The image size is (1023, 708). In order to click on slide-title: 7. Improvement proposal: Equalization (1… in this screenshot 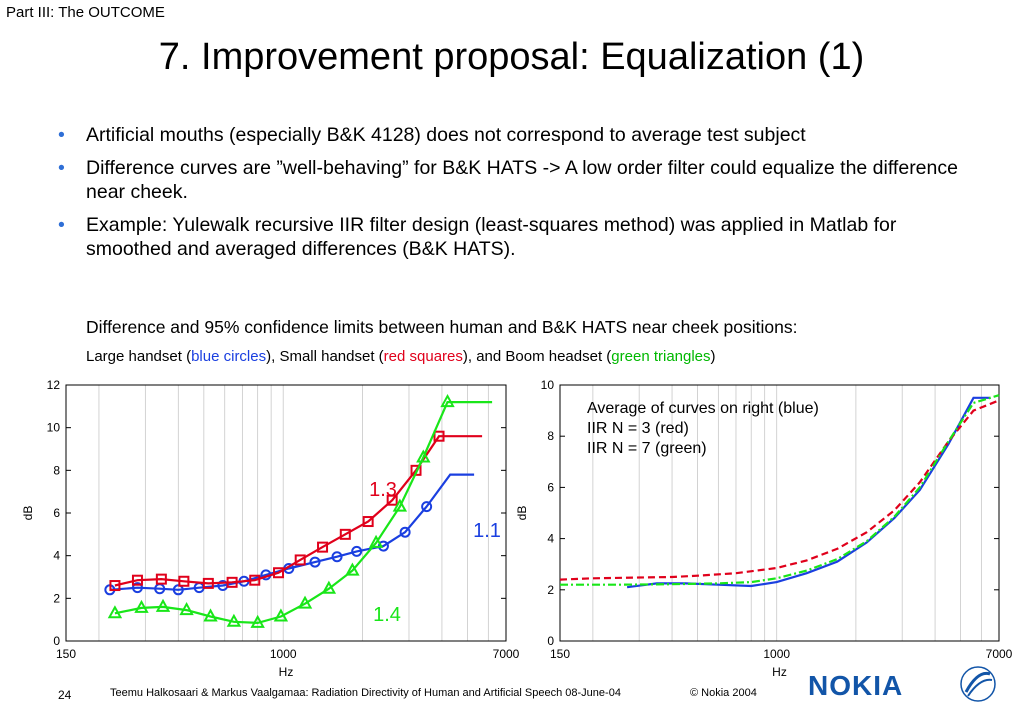, I will do `click(511, 57)`.